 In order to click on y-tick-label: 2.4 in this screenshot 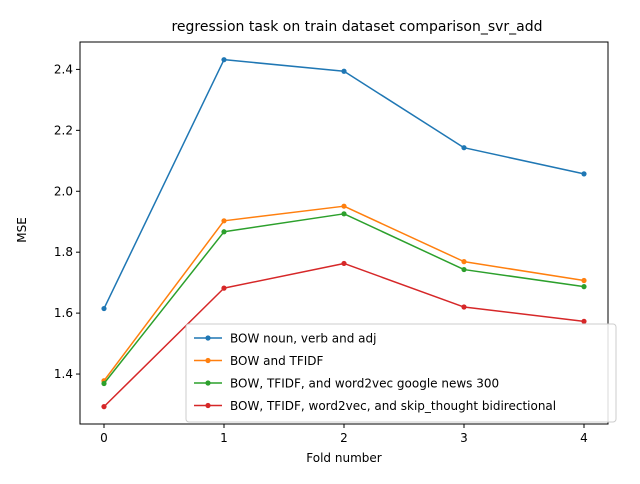, I will do `click(63, 69)`.